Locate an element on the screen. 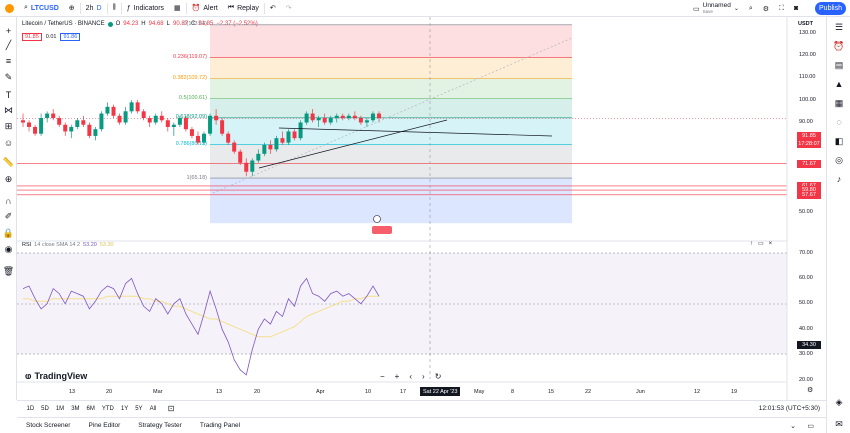  brush-icon: ✎ is located at coordinates (8, 77).